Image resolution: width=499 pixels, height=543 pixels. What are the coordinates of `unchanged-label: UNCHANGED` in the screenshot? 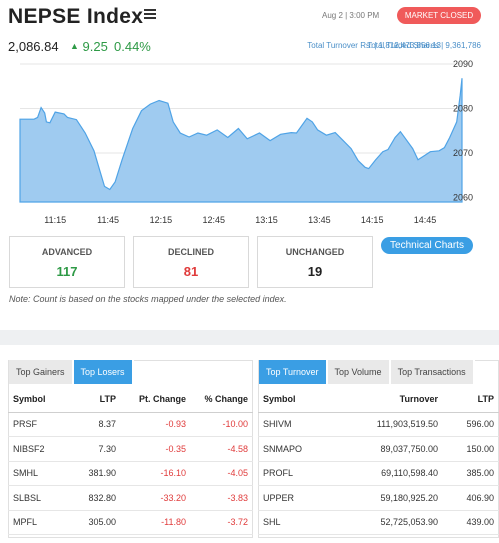 It's located at (315, 252).